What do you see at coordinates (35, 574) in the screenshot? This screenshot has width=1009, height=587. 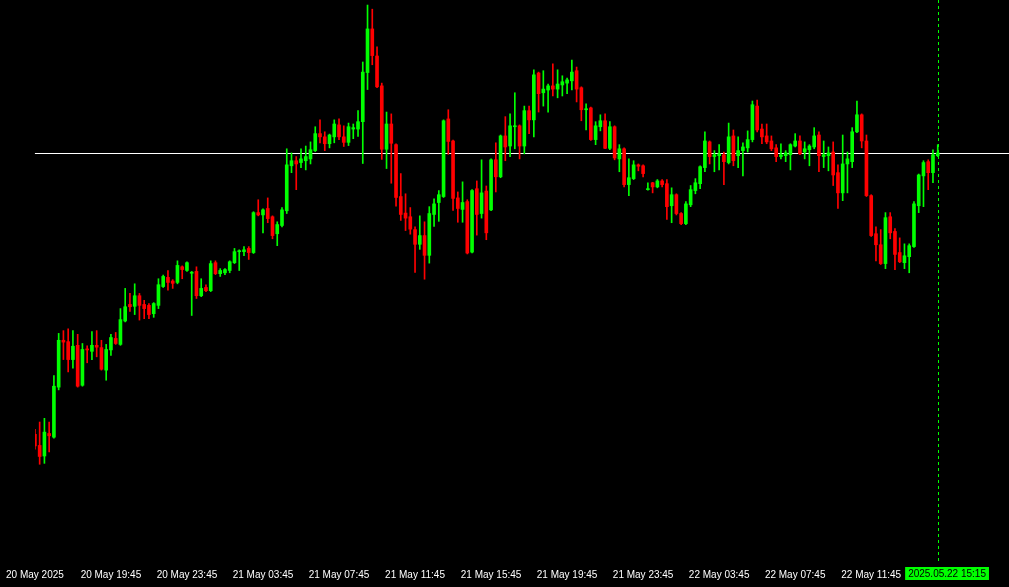 I see `x-tick-label: 20 May 2025` at bounding box center [35, 574].